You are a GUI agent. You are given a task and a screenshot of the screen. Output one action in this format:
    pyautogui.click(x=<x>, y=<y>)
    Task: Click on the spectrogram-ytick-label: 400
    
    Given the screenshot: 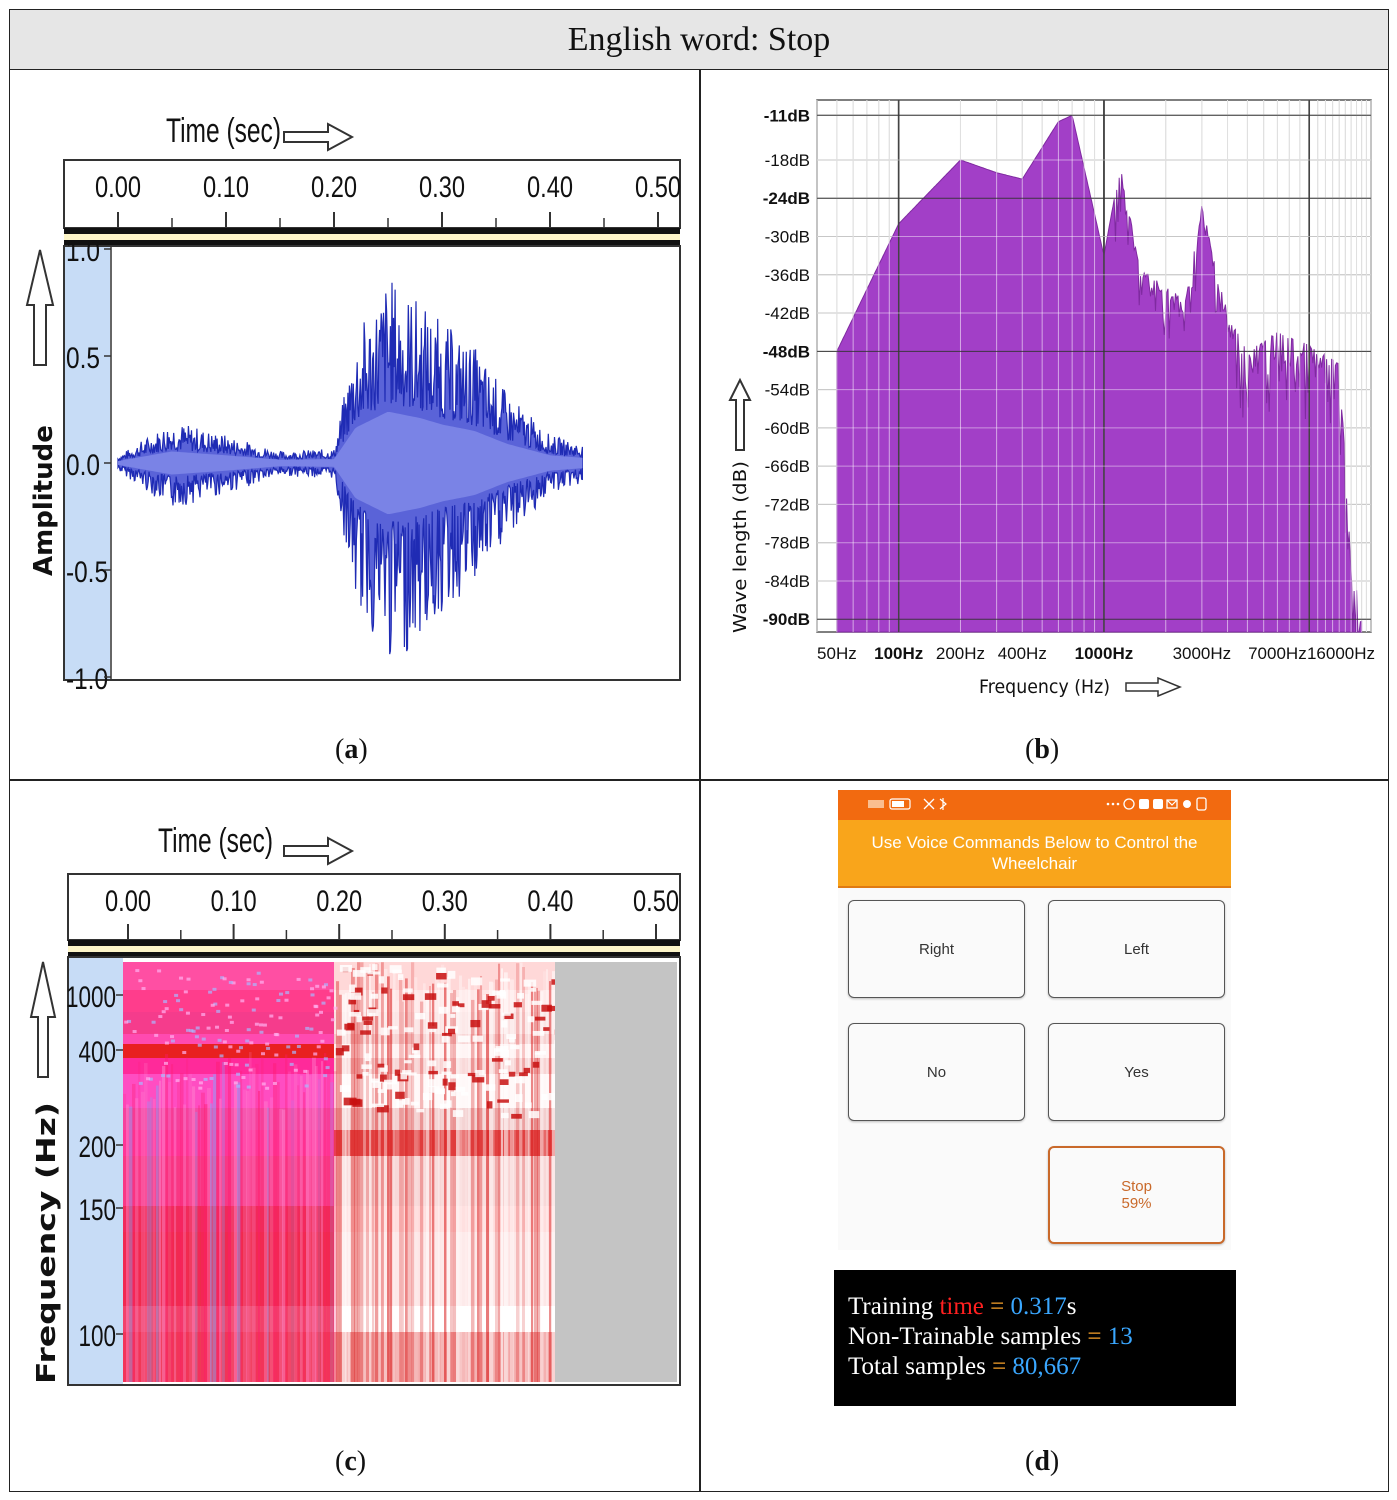 What is the action you would take?
    pyautogui.click(x=98, y=1052)
    